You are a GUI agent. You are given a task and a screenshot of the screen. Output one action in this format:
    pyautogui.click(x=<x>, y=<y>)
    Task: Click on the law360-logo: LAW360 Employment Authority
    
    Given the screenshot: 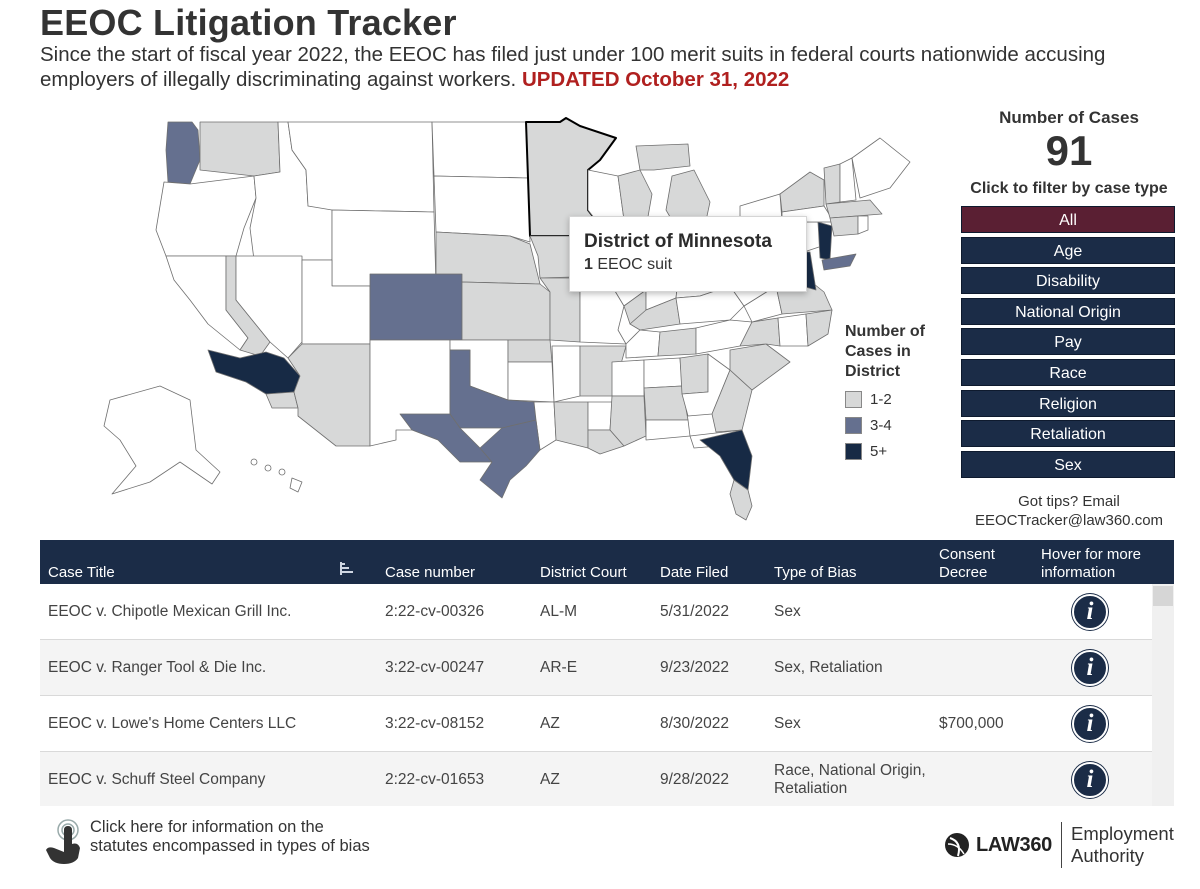 What is the action you would take?
    pyautogui.click(x=1059, y=845)
    